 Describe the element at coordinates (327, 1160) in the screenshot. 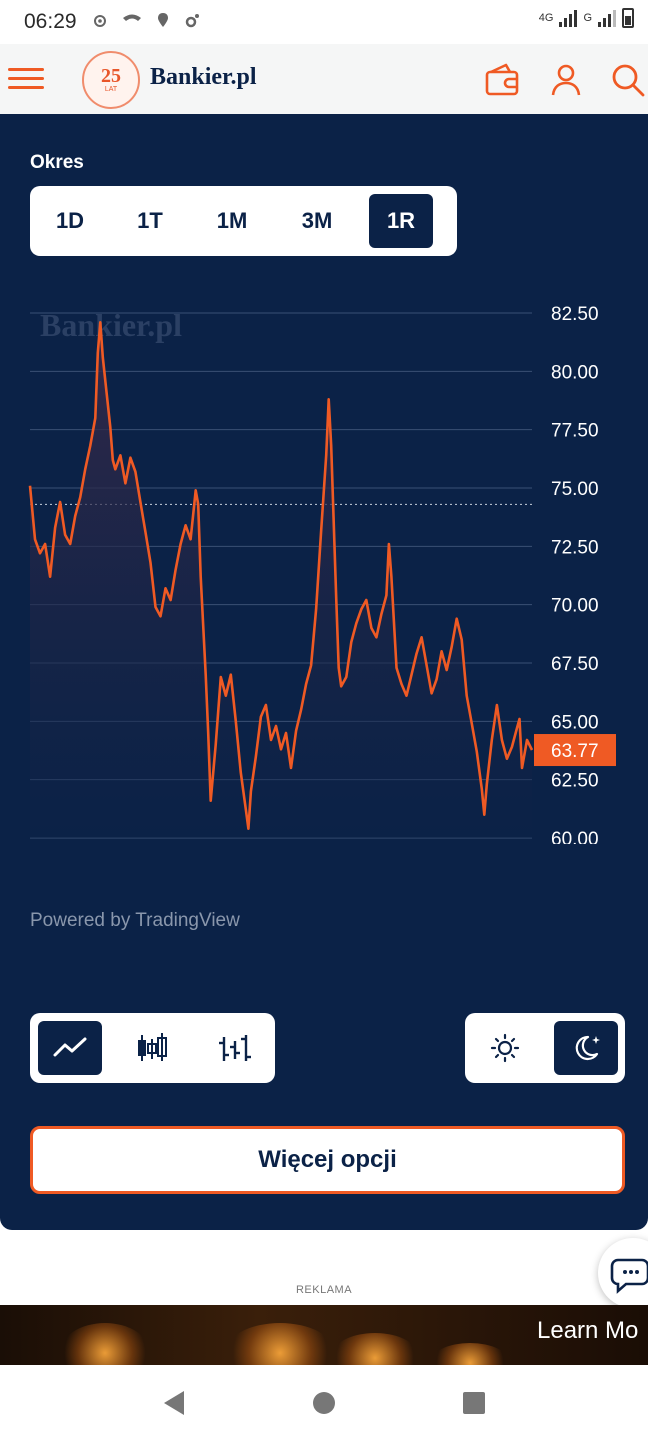

I see `more-options-button: Więcej opcji` at that location.